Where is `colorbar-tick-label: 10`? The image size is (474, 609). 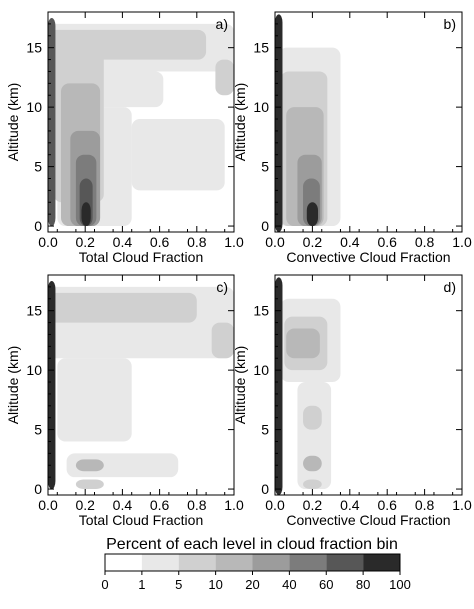 colorbar-tick-label: 10 is located at coordinates (215, 584).